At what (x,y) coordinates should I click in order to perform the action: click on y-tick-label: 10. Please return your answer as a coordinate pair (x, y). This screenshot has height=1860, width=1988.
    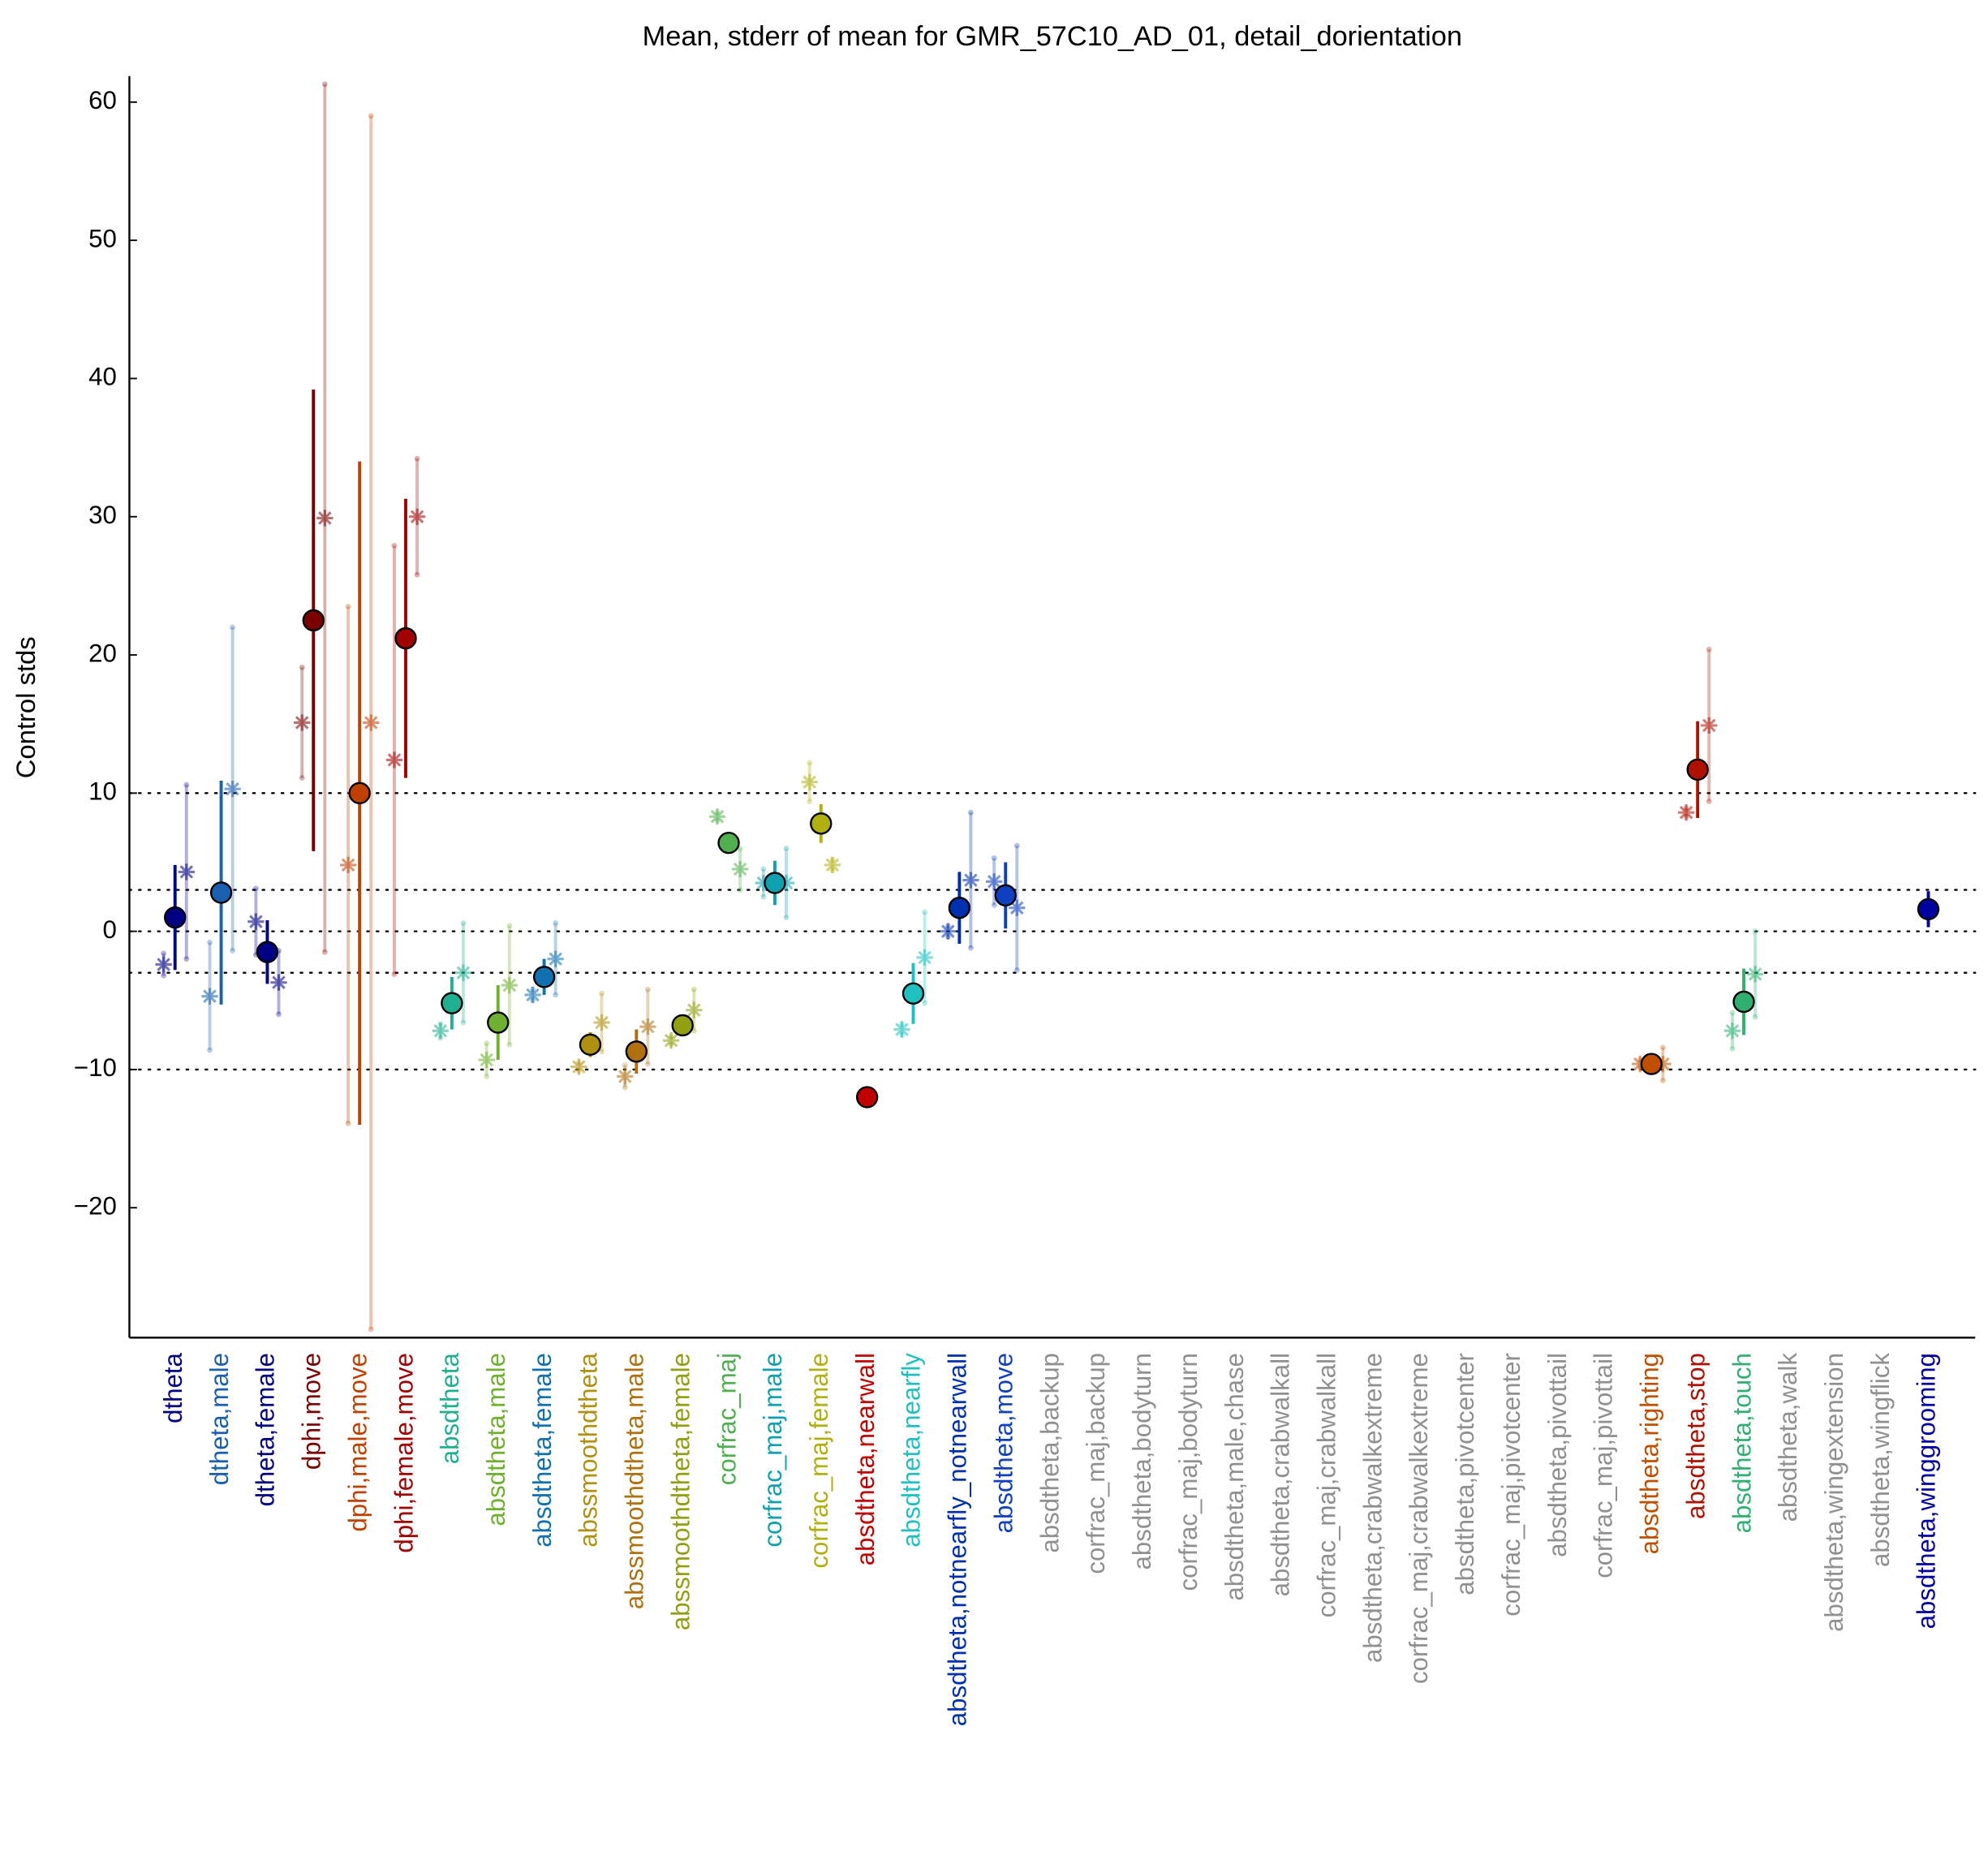
    Looking at the image, I should click on (102, 791).